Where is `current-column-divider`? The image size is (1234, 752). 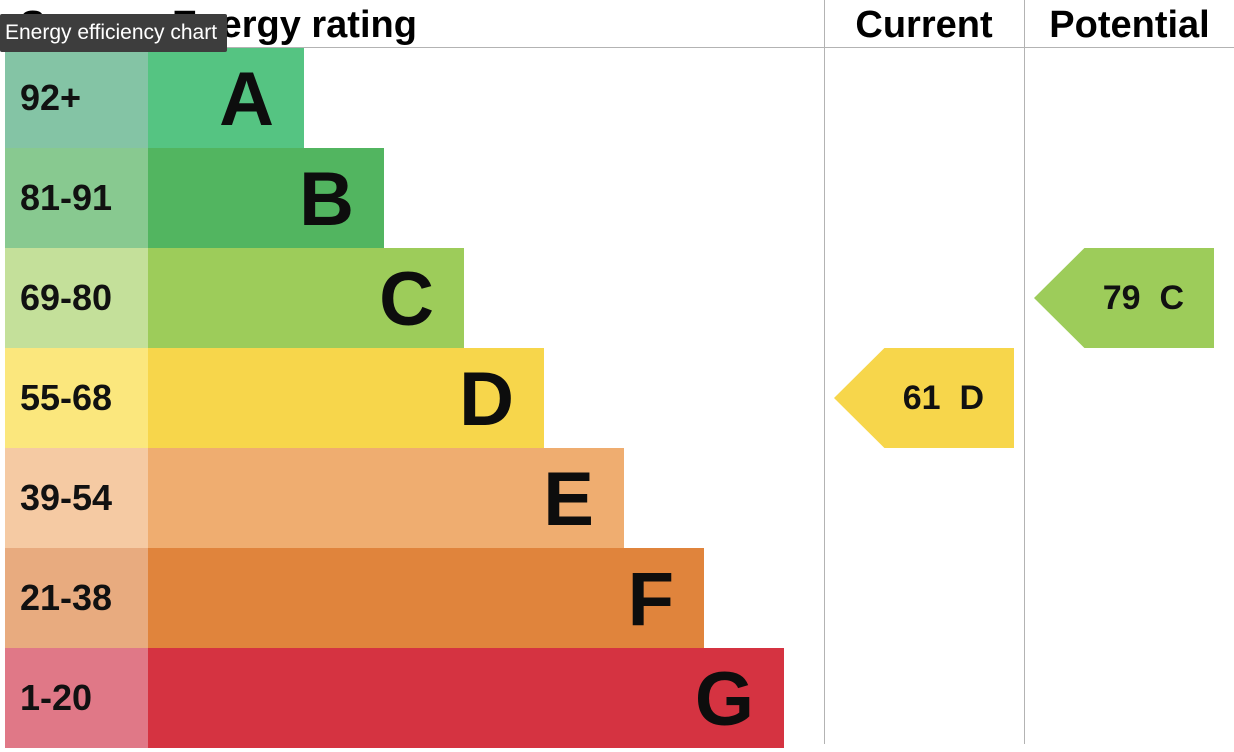 current-column-divider is located at coordinates (824, 372).